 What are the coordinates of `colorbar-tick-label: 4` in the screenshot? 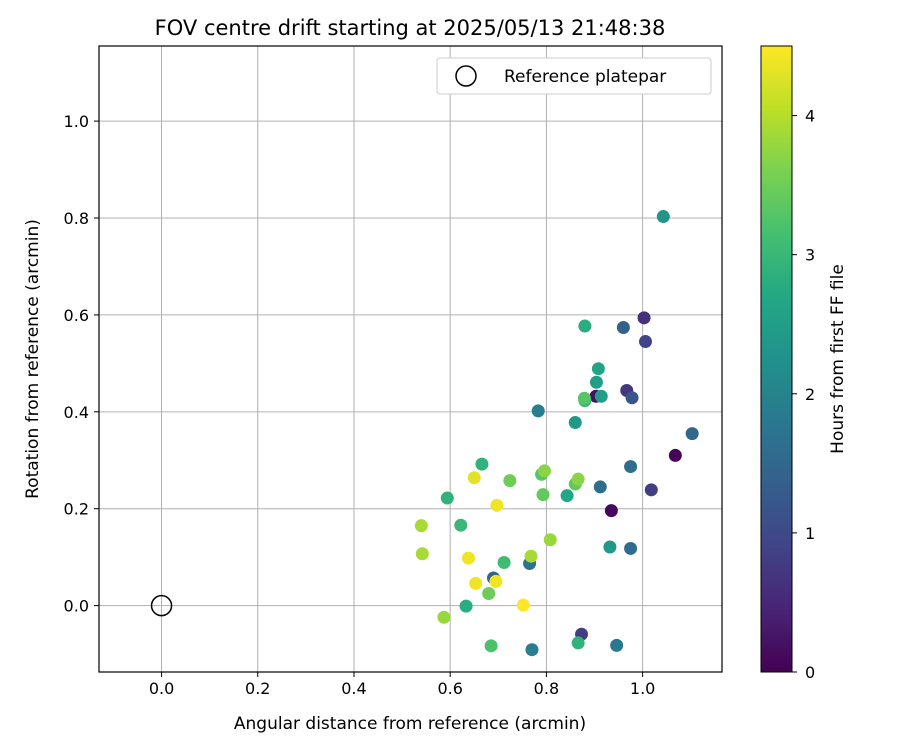 It's located at (810, 116).